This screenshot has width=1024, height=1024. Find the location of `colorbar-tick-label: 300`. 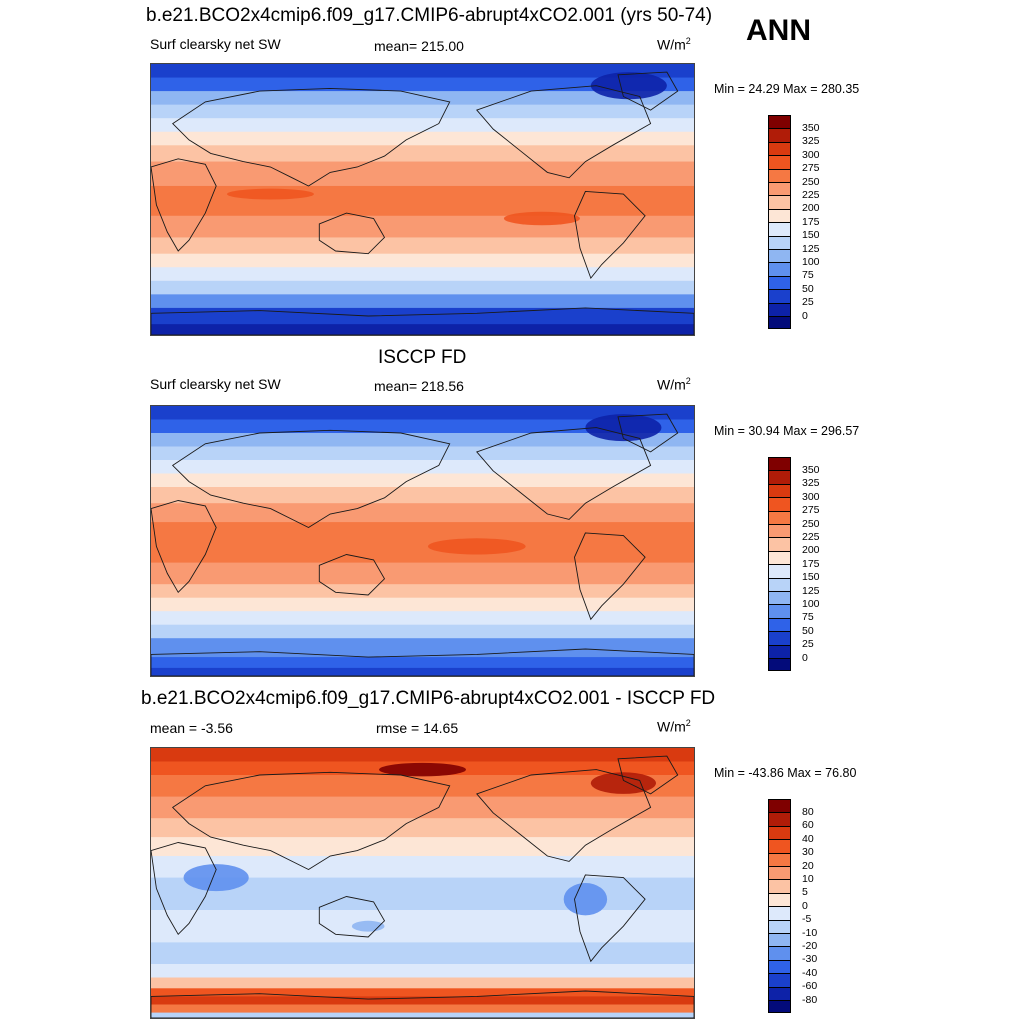

colorbar-tick-label: 300 is located at coordinates (811, 154).